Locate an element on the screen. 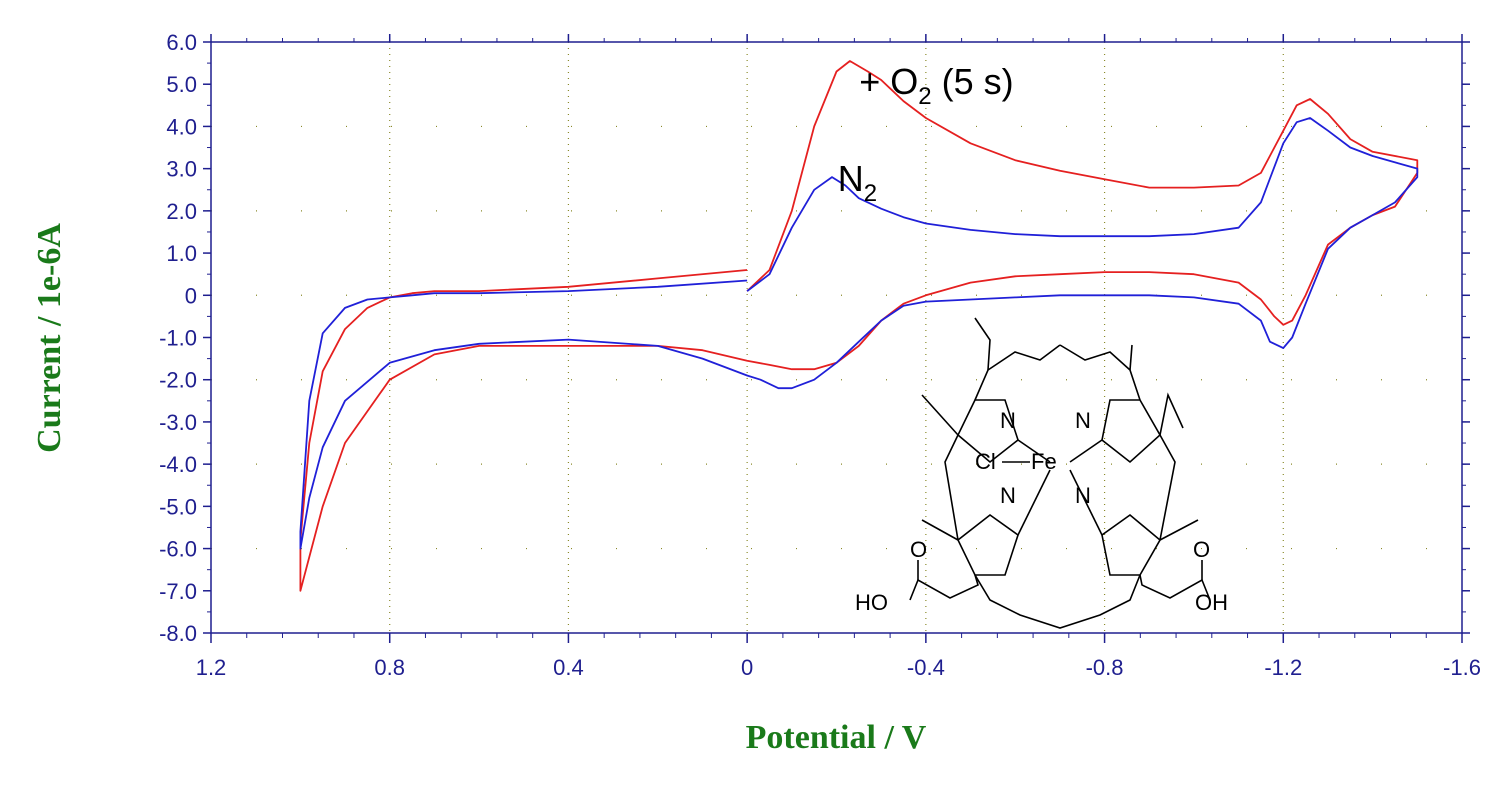  atom-cl: Cl is located at coordinates (985, 461).